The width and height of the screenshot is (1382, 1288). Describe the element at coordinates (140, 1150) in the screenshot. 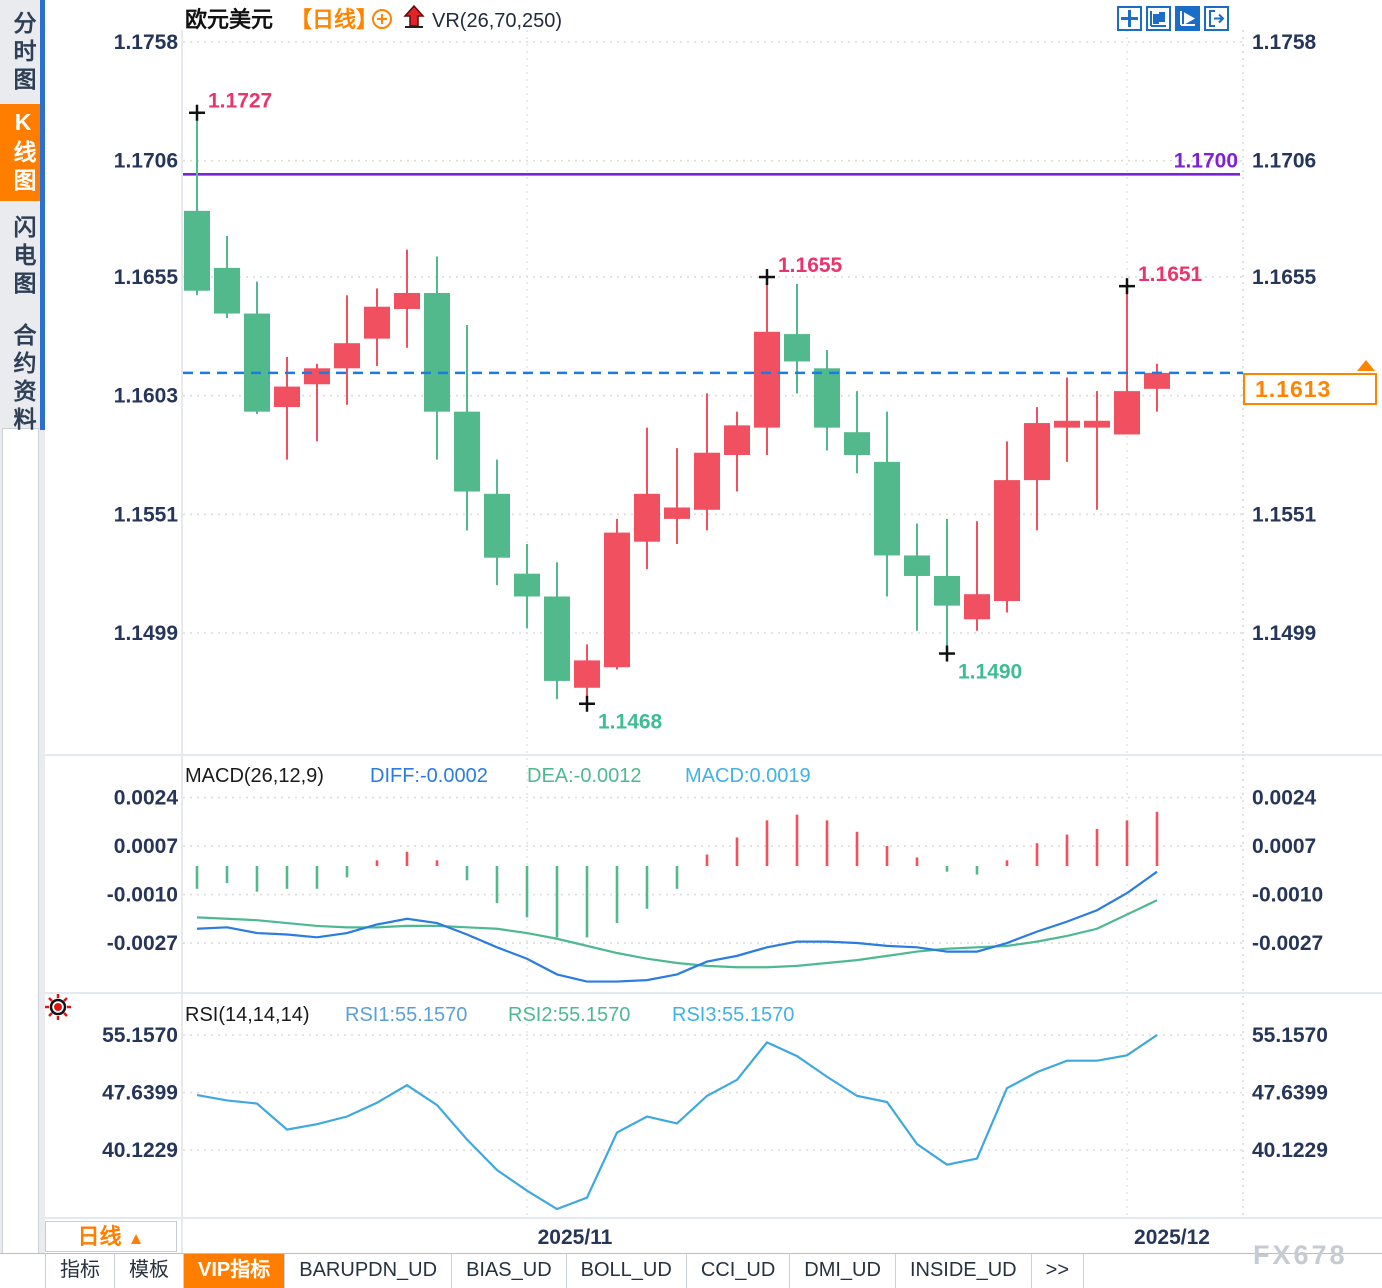

I see `rsi-y-axis-label-left: 40.1229` at that location.